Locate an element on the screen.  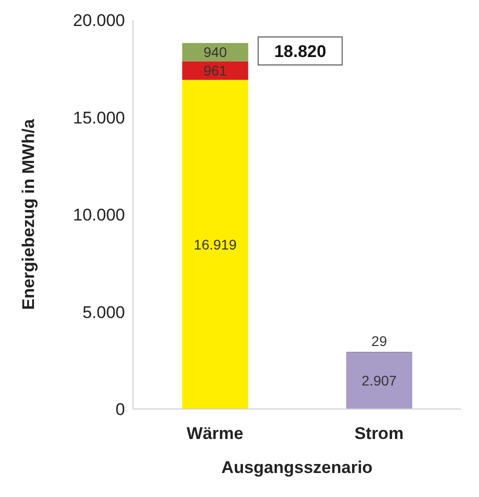
data-label: 961 is located at coordinates (216, 70).